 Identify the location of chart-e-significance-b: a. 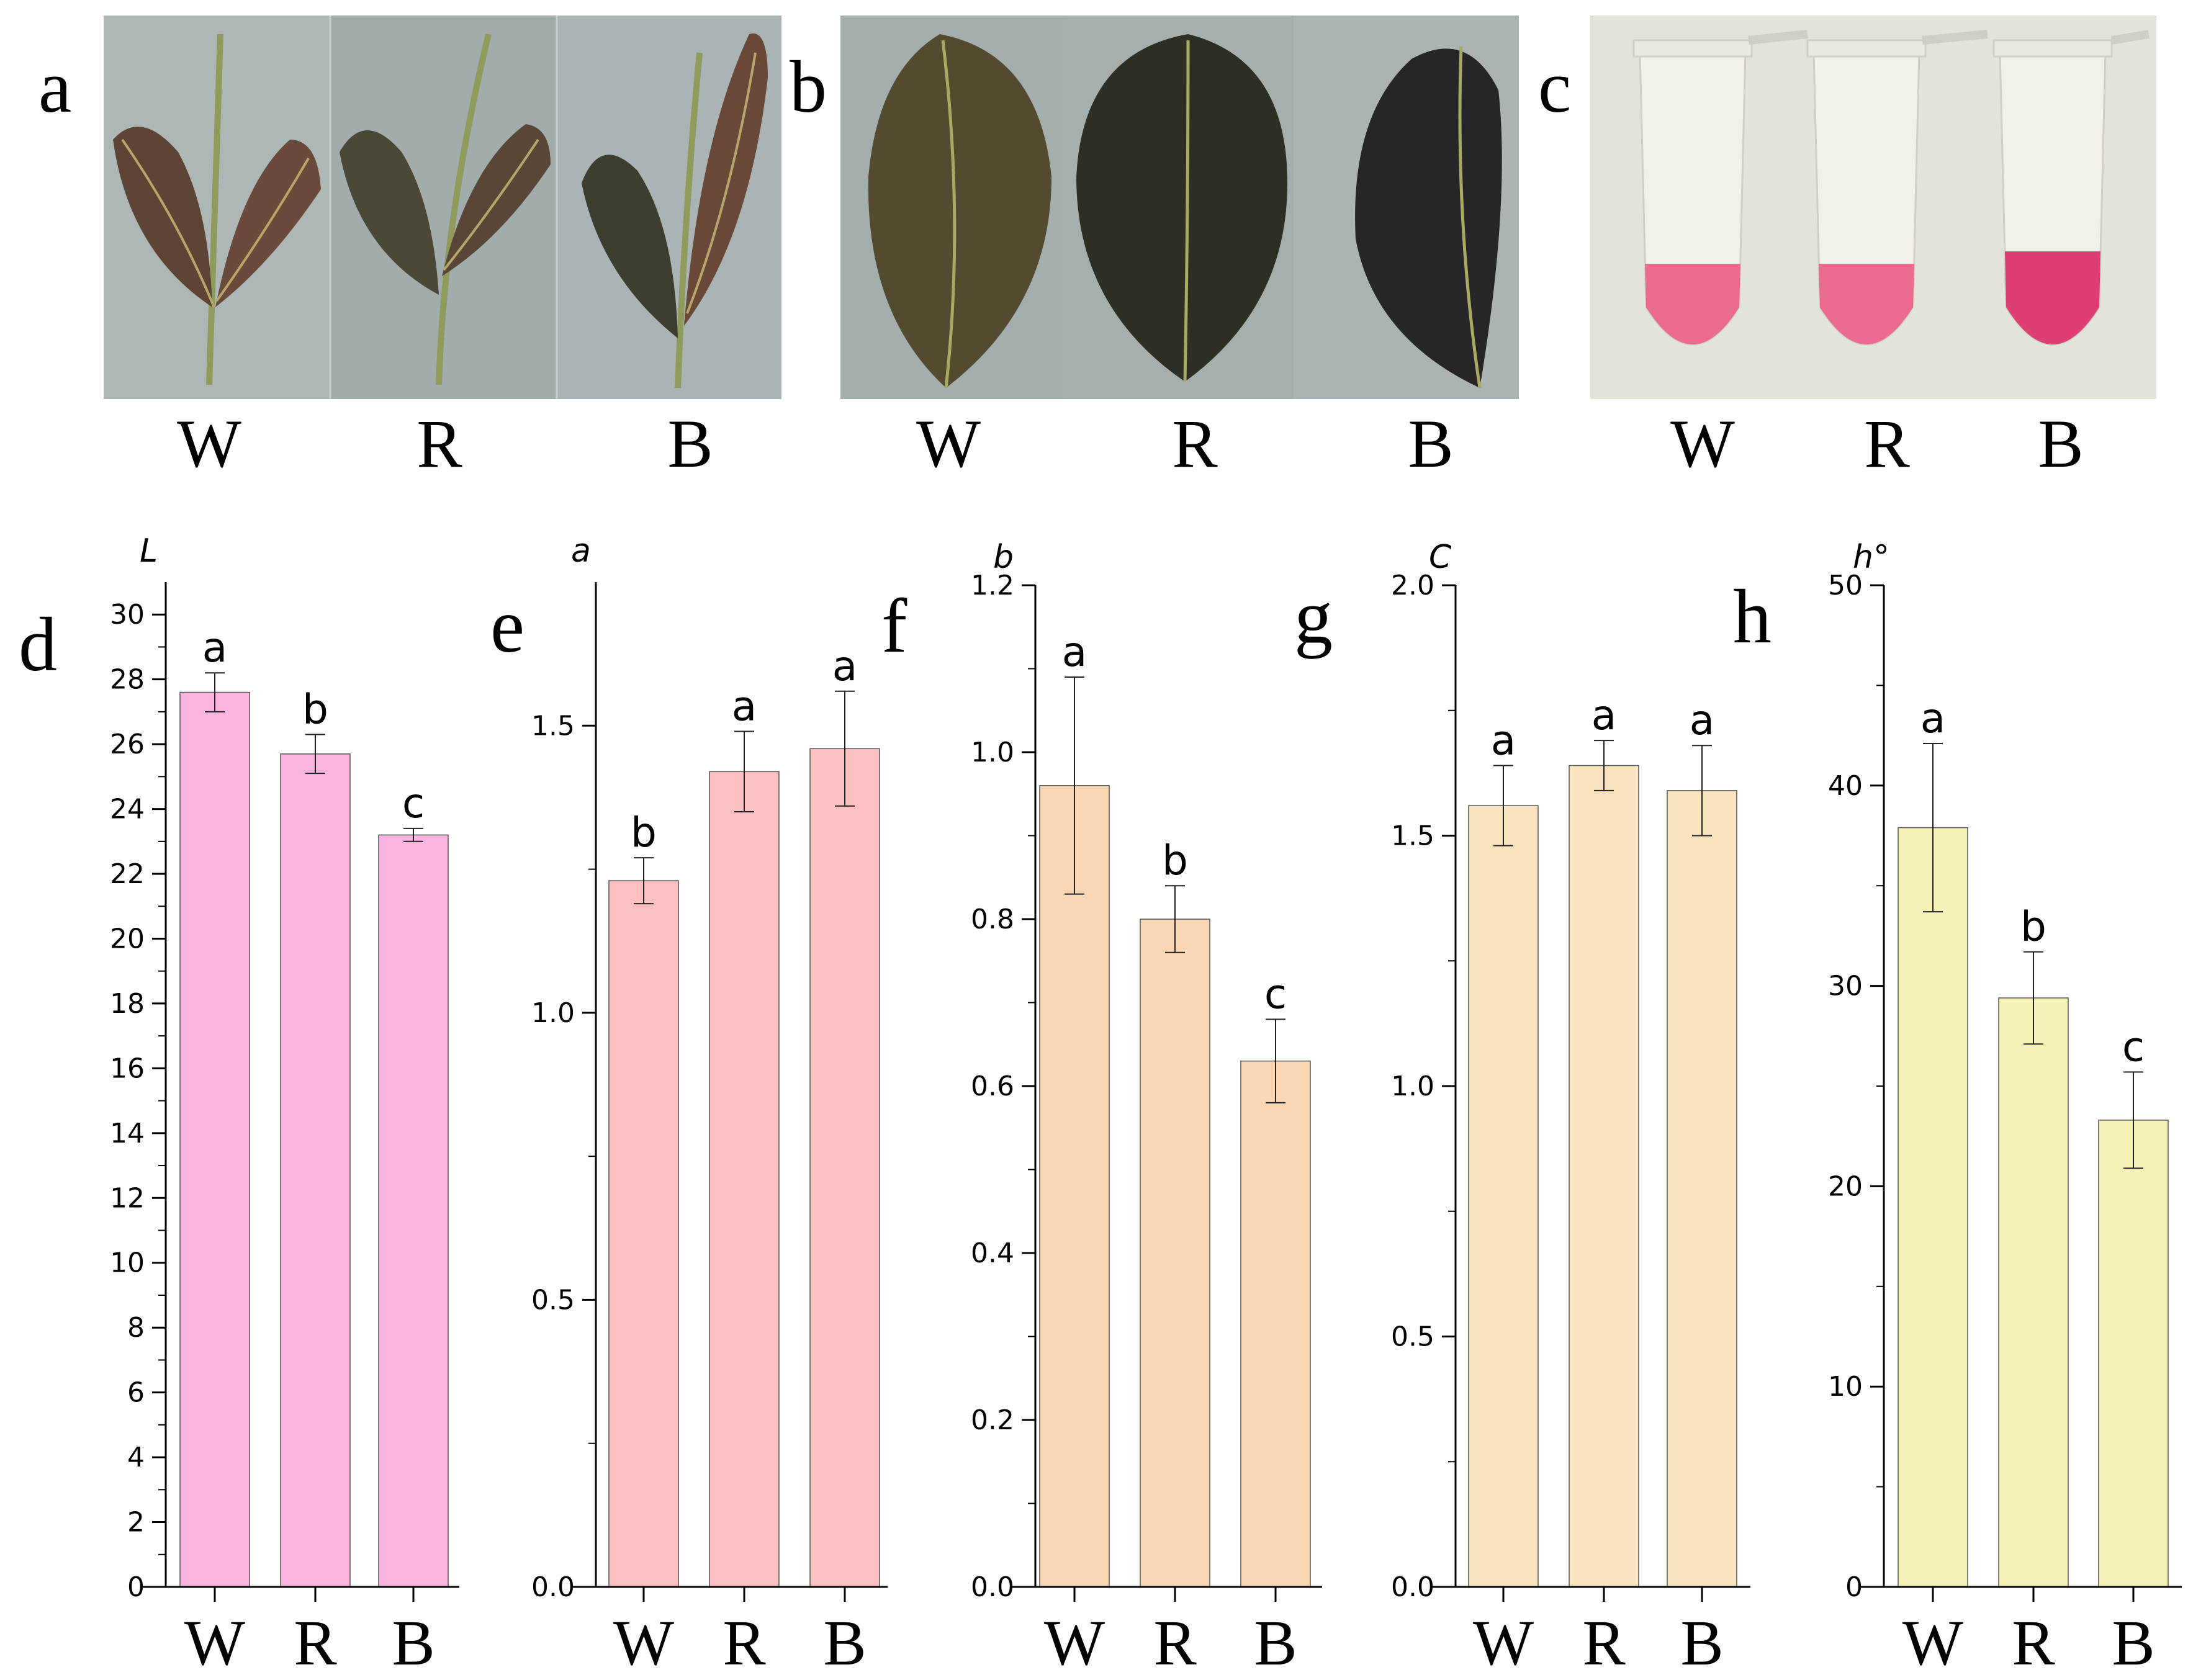
(845, 666).